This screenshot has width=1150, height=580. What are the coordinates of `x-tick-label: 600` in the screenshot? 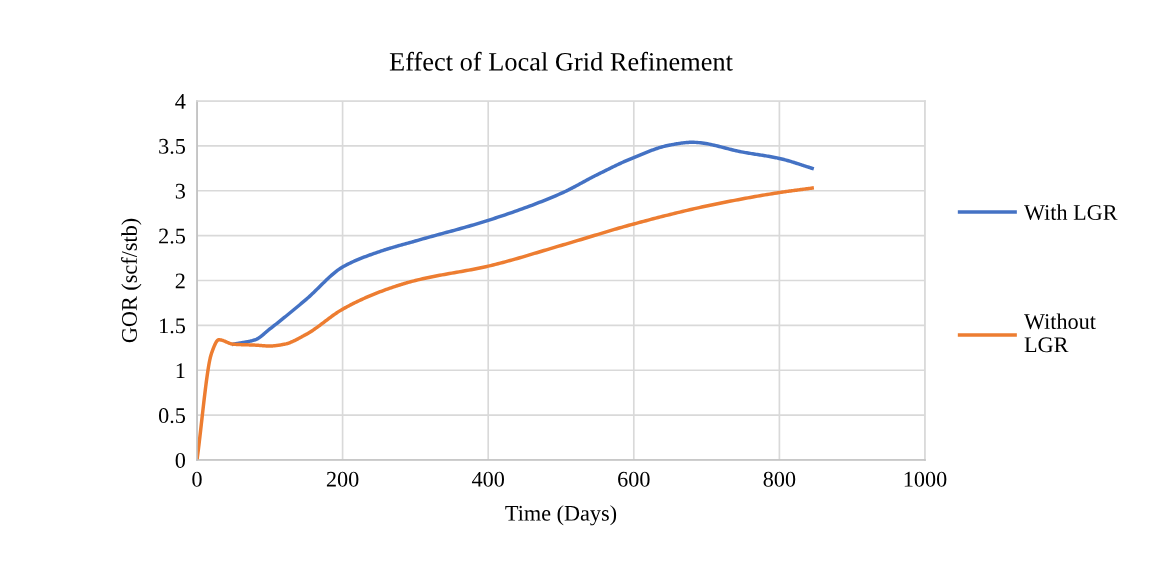 It's located at (634, 479).